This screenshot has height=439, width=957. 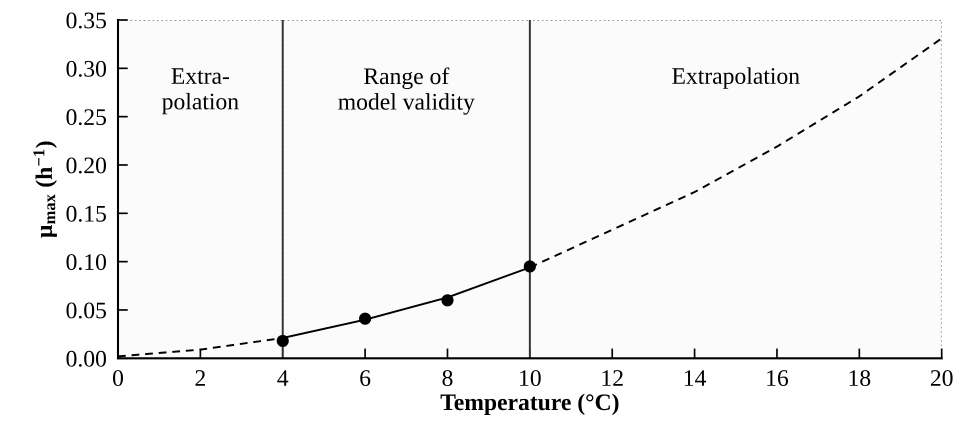 I want to click on x-tick-label: 8, so click(x=447, y=378).